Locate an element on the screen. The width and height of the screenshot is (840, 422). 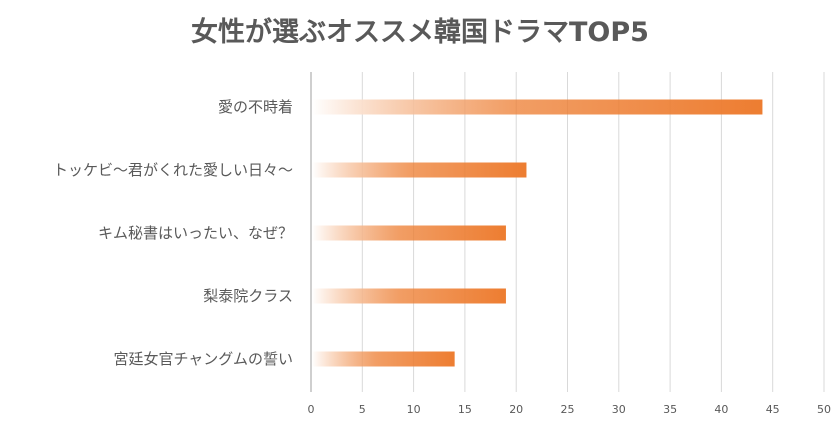
category-label: 宮廷女官チャングムの誓い is located at coordinates (203, 359).